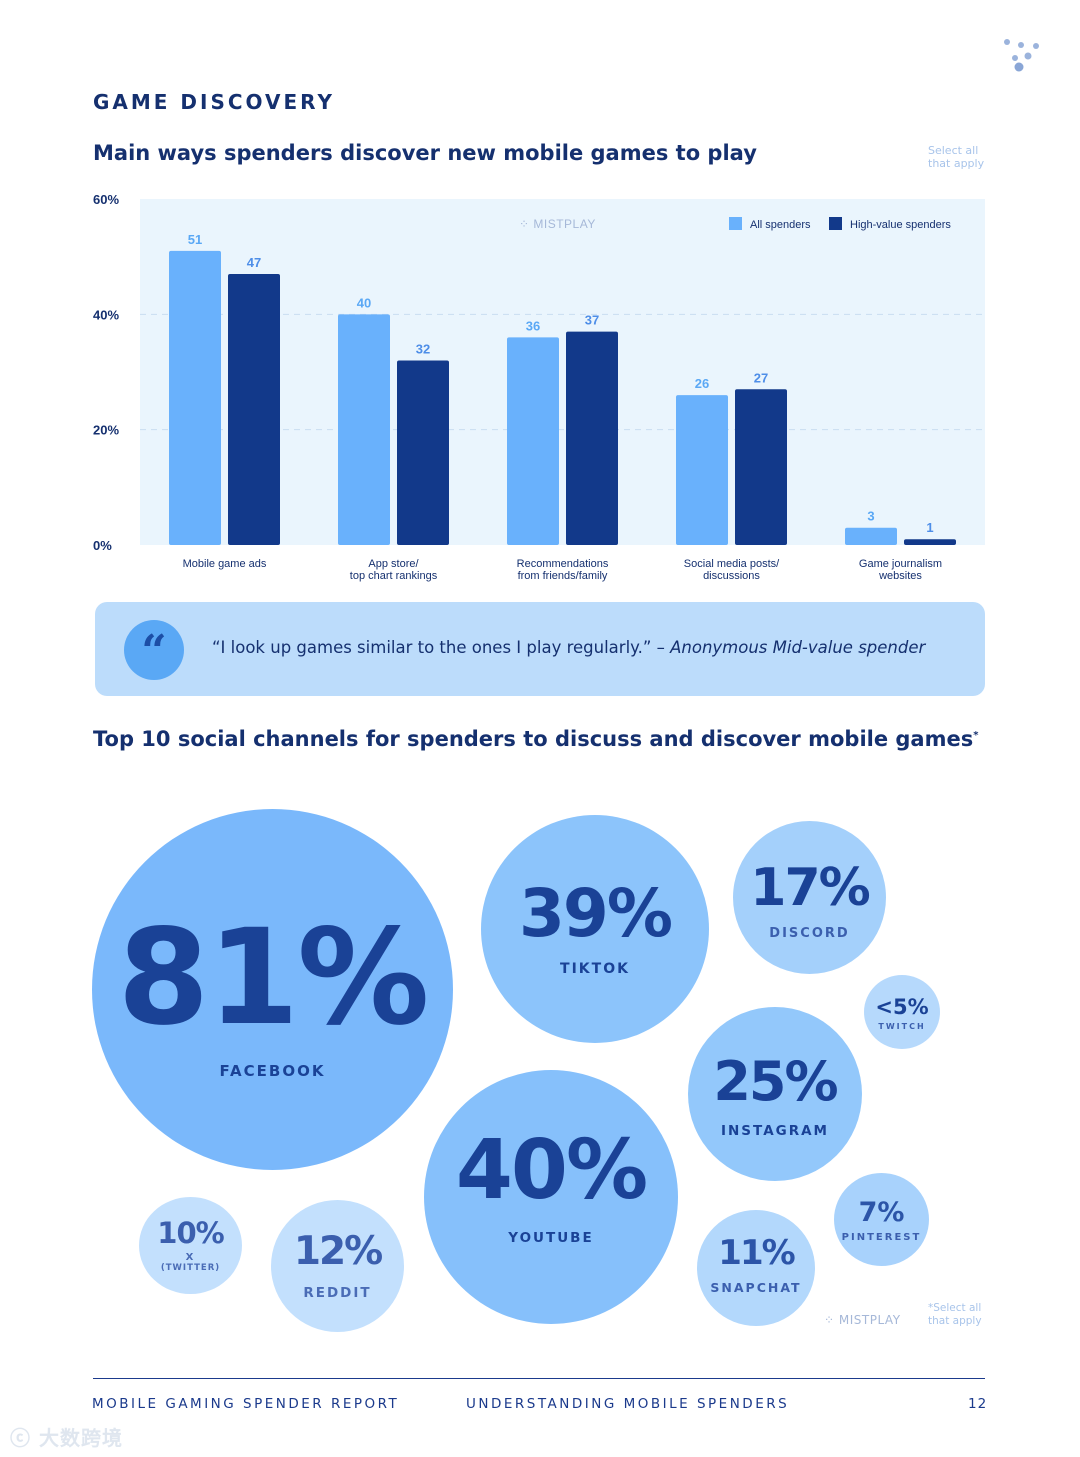 Image resolution: width=1080 pixels, height=1457 pixels. What do you see at coordinates (953, 150) in the screenshot?
I see `select-all-note-line1: Select all` at bounding box center [953, 150].